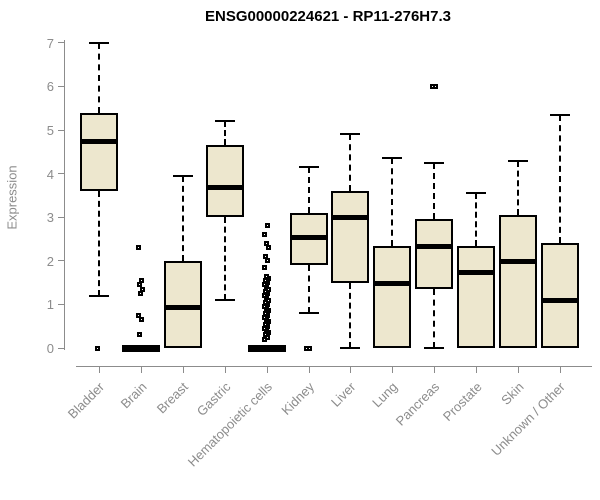 The image size is (600, 500). What do you see at coordinates (224, 259) in the screenshot?
I see `whisker-lower-gastric` at bounding box center [224, 259].